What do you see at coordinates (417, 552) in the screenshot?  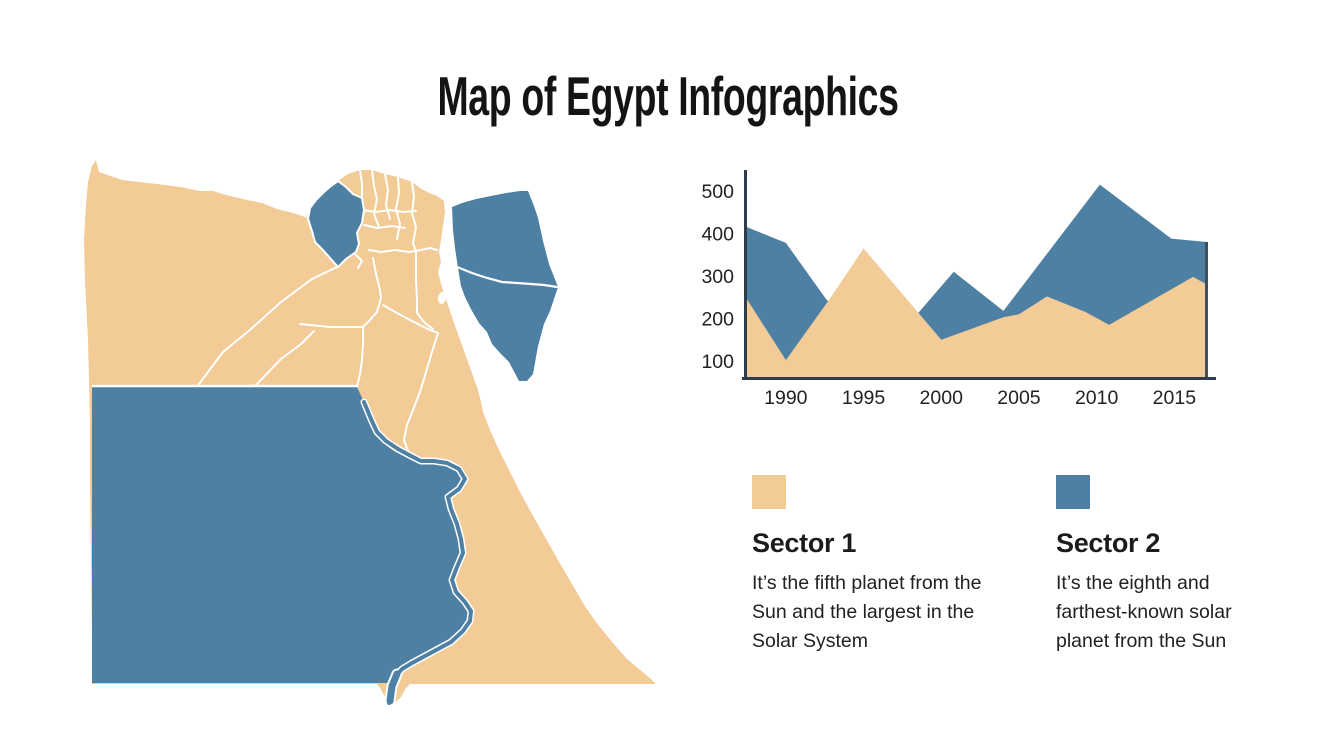 I see `nile-river` at bounding box center [417, 552].